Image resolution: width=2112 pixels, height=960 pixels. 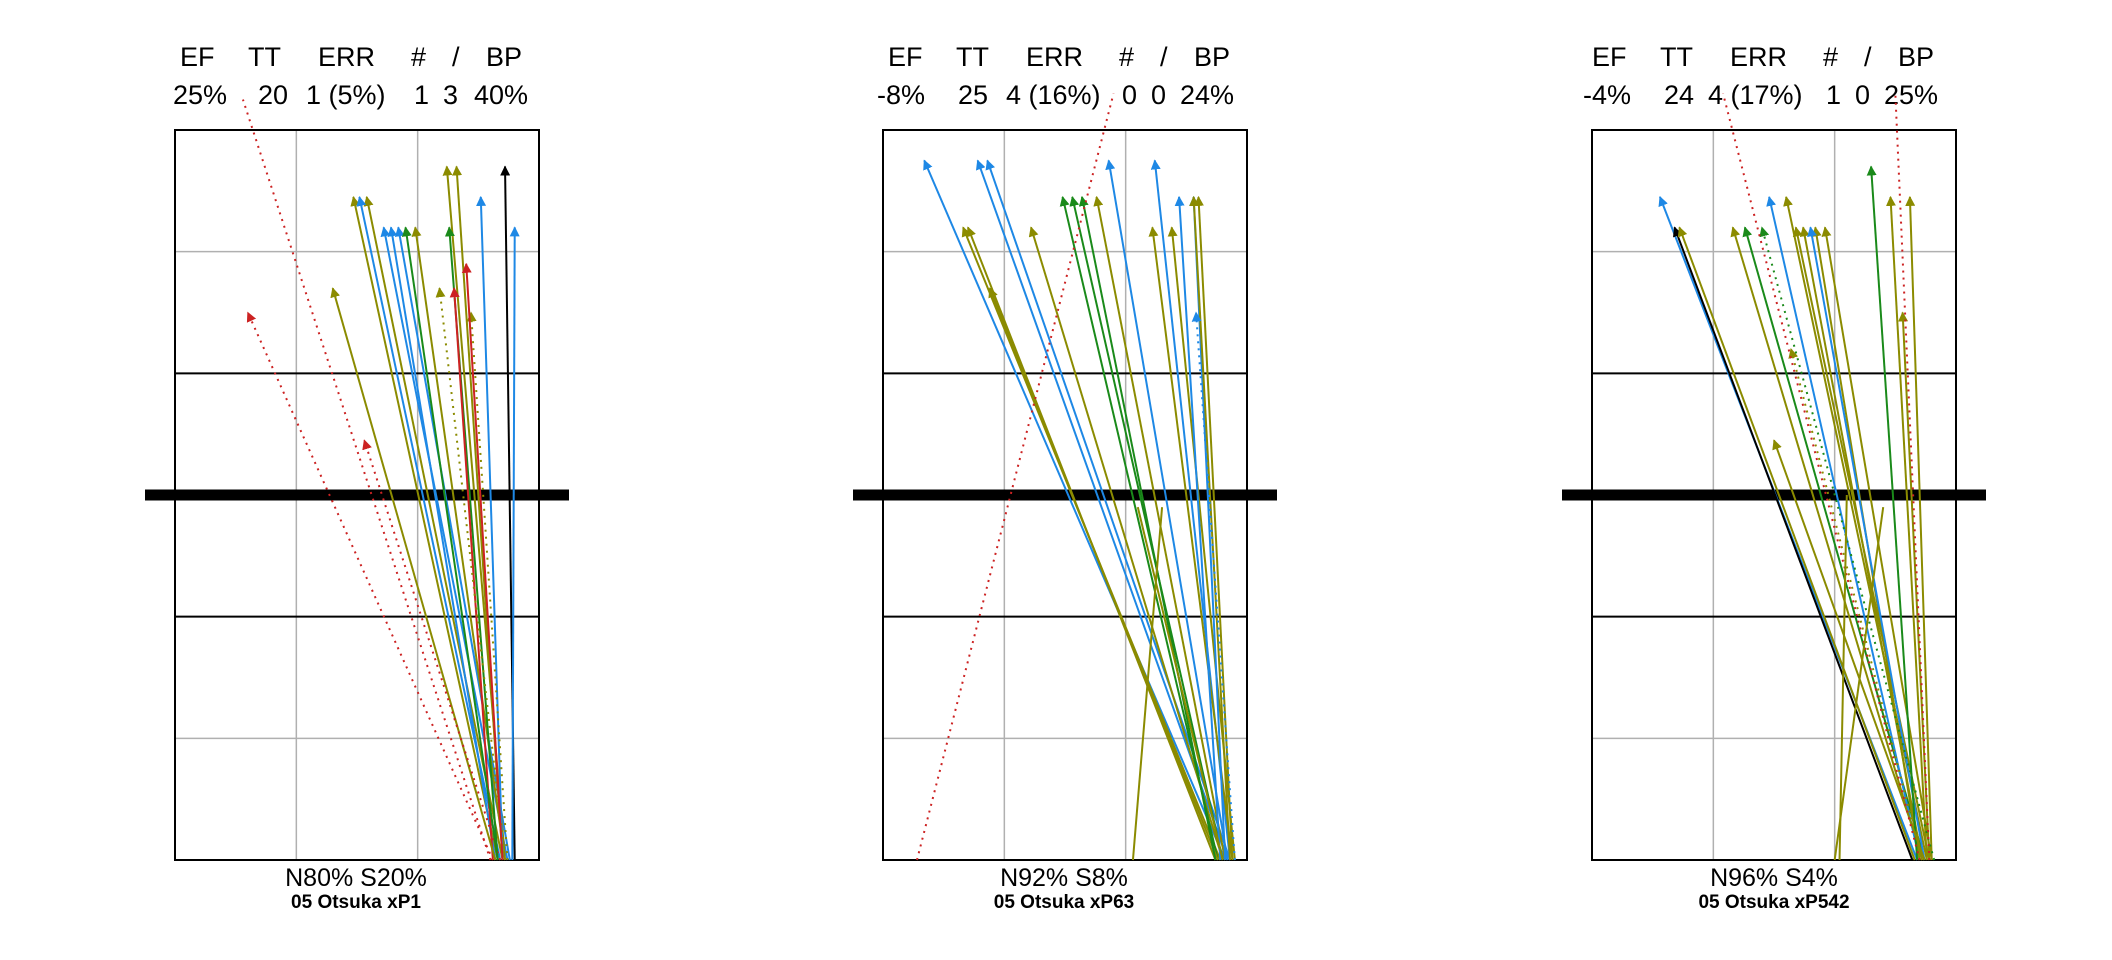 I want to click on stat-header-labels-1: EF TT ERR # / BP, so click(x=351, y=57).